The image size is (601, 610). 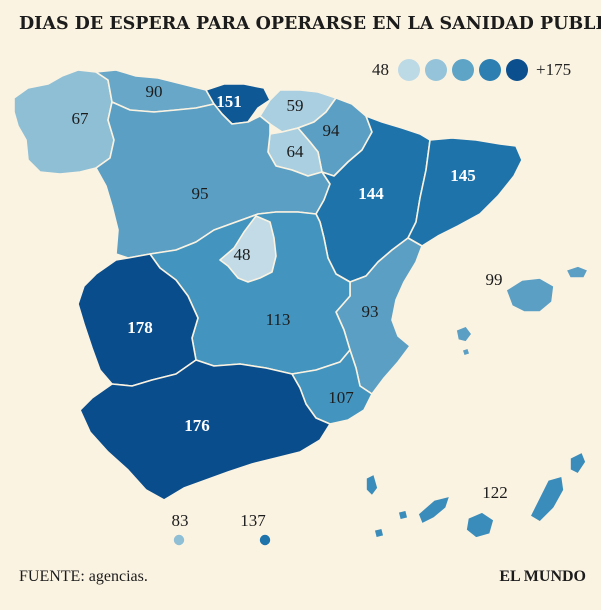 I want to click on label-pais-vasco: 59, so click(x=295, y=105).